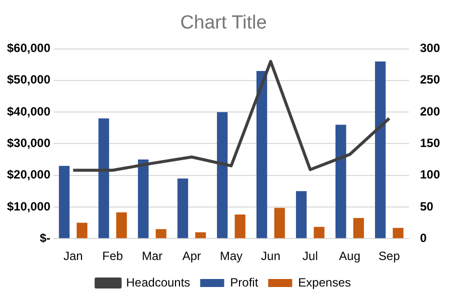  What do you see at coordinates (430, 111) in the screenshot?
I see `y2-tick-label: 200` at bounding box center [430, 111].